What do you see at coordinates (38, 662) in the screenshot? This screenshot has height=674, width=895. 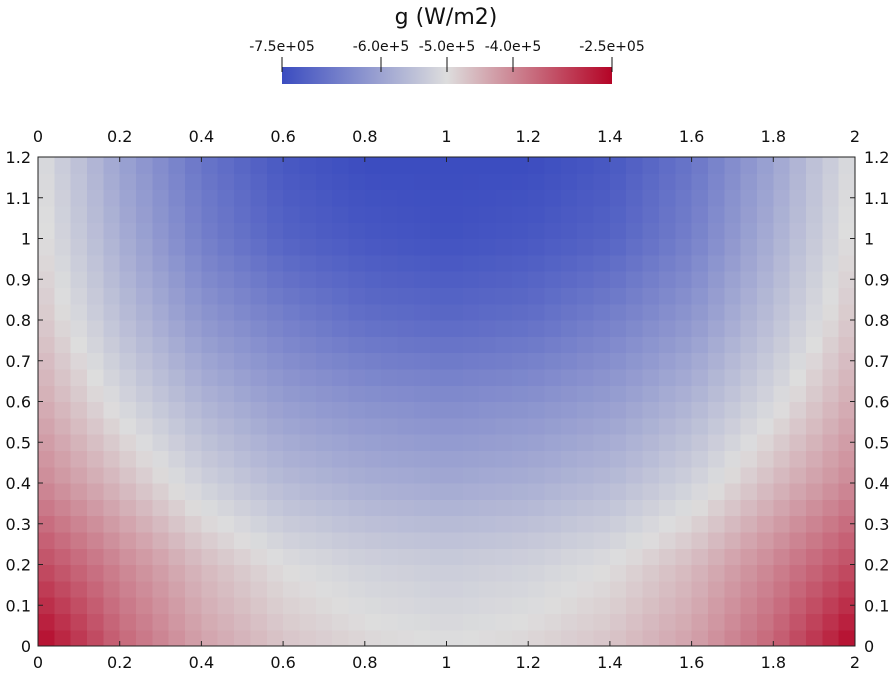 I see `x-tick-label-bottom: 0` at bounding box center [38, 662].